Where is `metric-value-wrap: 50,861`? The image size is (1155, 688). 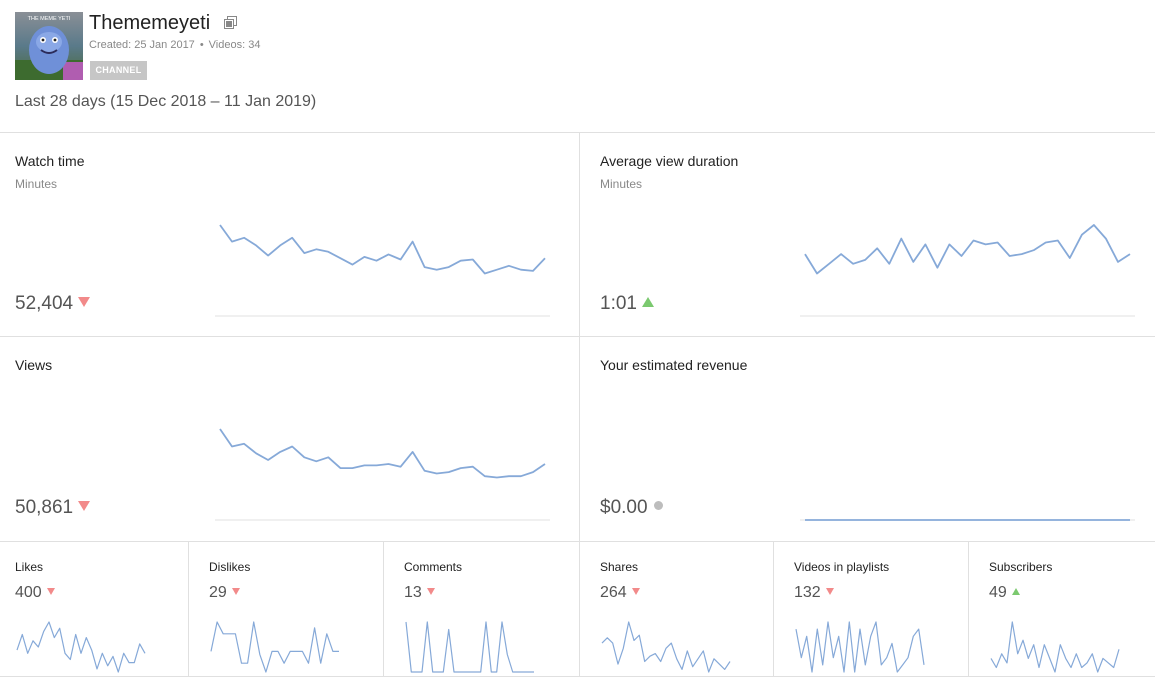
metric-value-wrap: 50,861 is located at coordinates (53, 508).